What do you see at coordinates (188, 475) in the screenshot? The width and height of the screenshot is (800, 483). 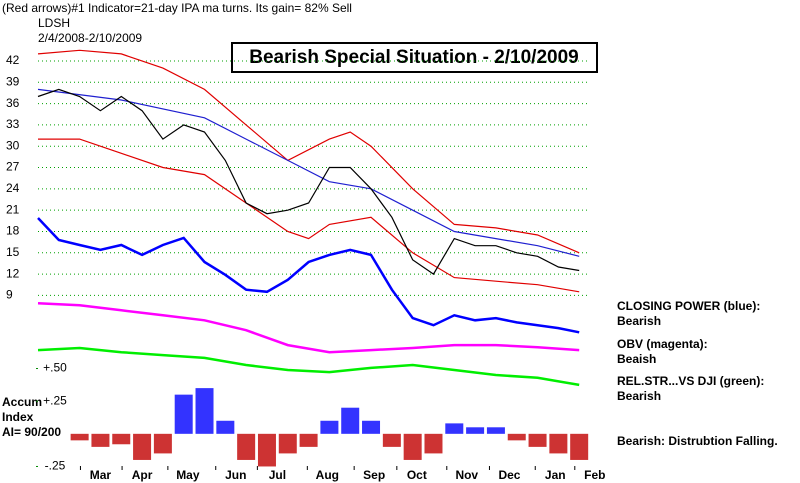 I see `x-tick-label: May` at bounding box center [188, 475].